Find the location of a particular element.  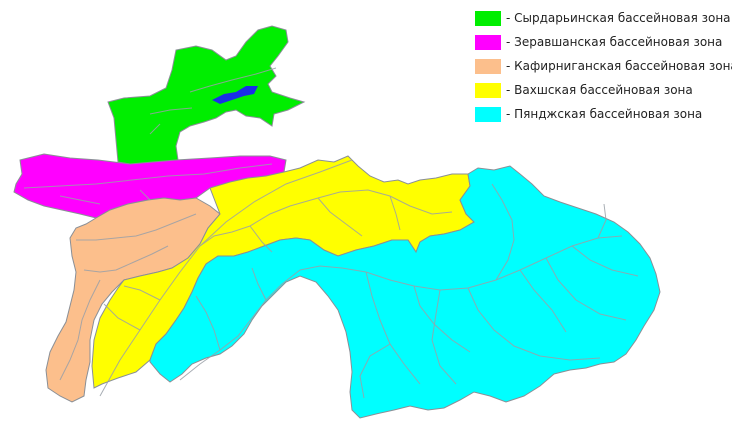

legend-label: - Вахшская бассейновая зона is located at coordinates (599, 90).